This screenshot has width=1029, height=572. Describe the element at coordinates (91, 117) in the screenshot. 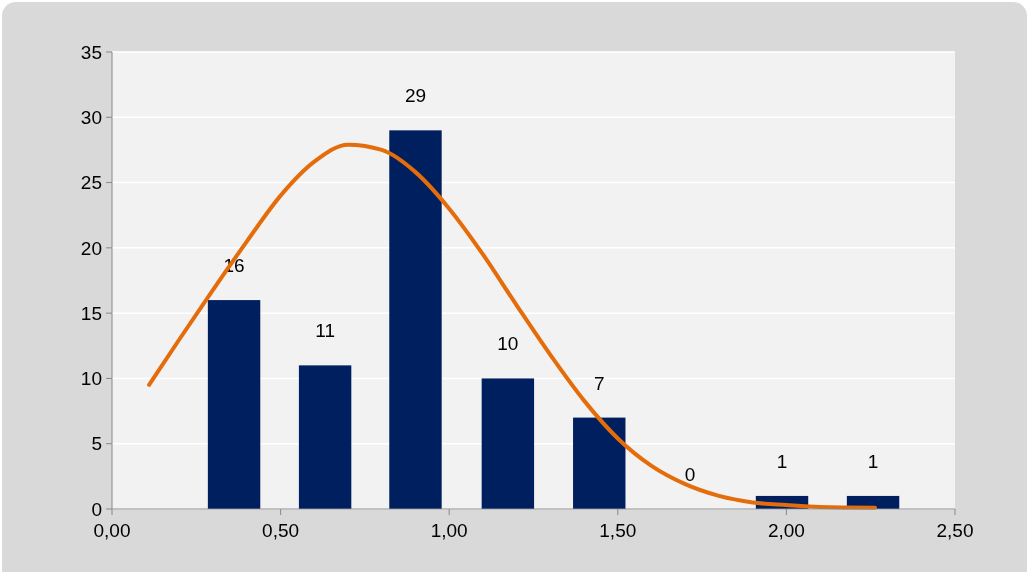

I see `y-tick-label: 30` at that location.